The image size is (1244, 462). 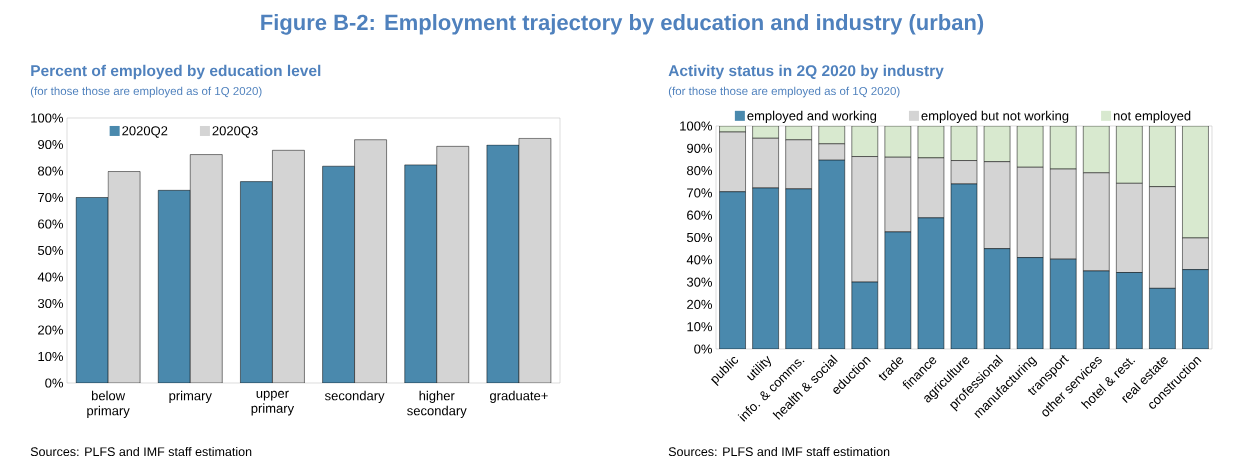 I want to click on x-tick-label: graduate+, so click(x=519, y=396).